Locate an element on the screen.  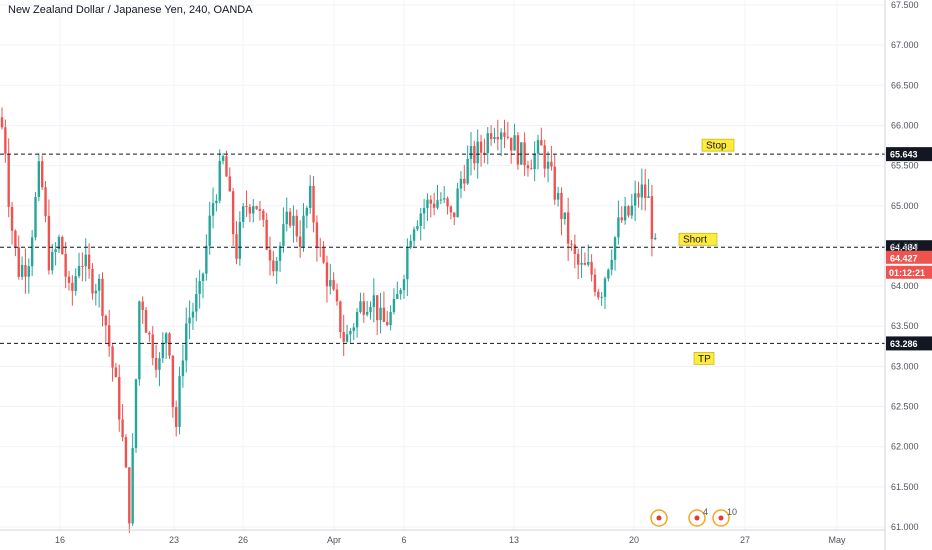
x-tick-label: 26 is located at coordinates (243, 540).